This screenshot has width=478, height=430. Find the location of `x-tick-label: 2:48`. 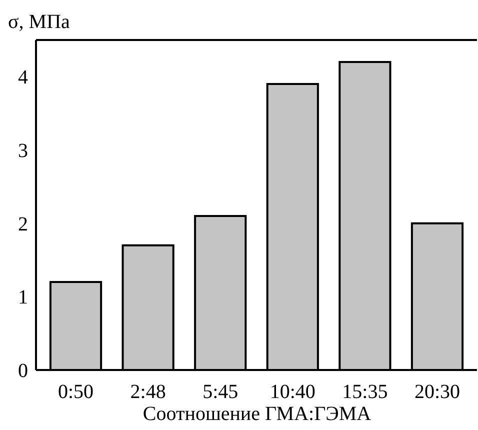

x-tick-label: 2:48 is located at coordinates (148, 392).